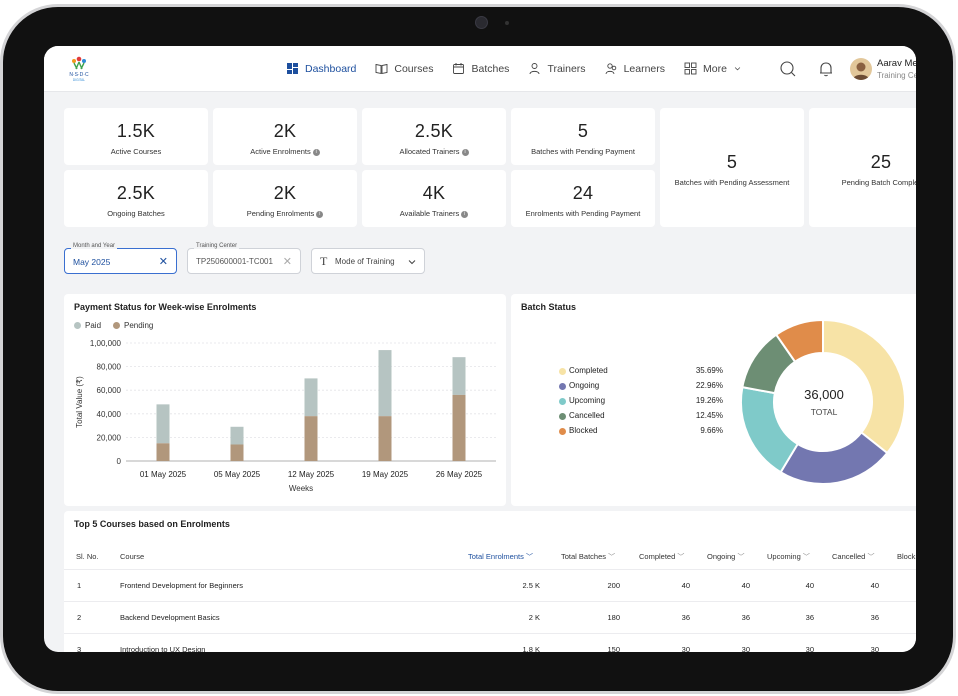 The height and width of the screenshot is (696, 958). I want to click on stat-value: 2.5K, so click(434, 131).